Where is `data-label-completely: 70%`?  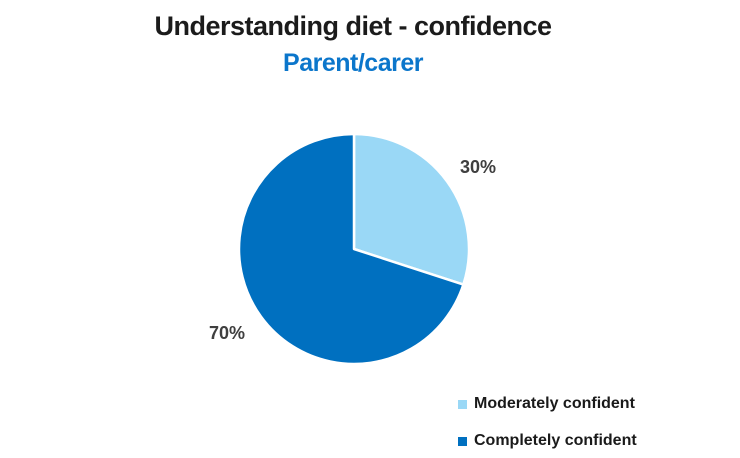 data-label-completely: 70% is located at coordinates (227, 333).